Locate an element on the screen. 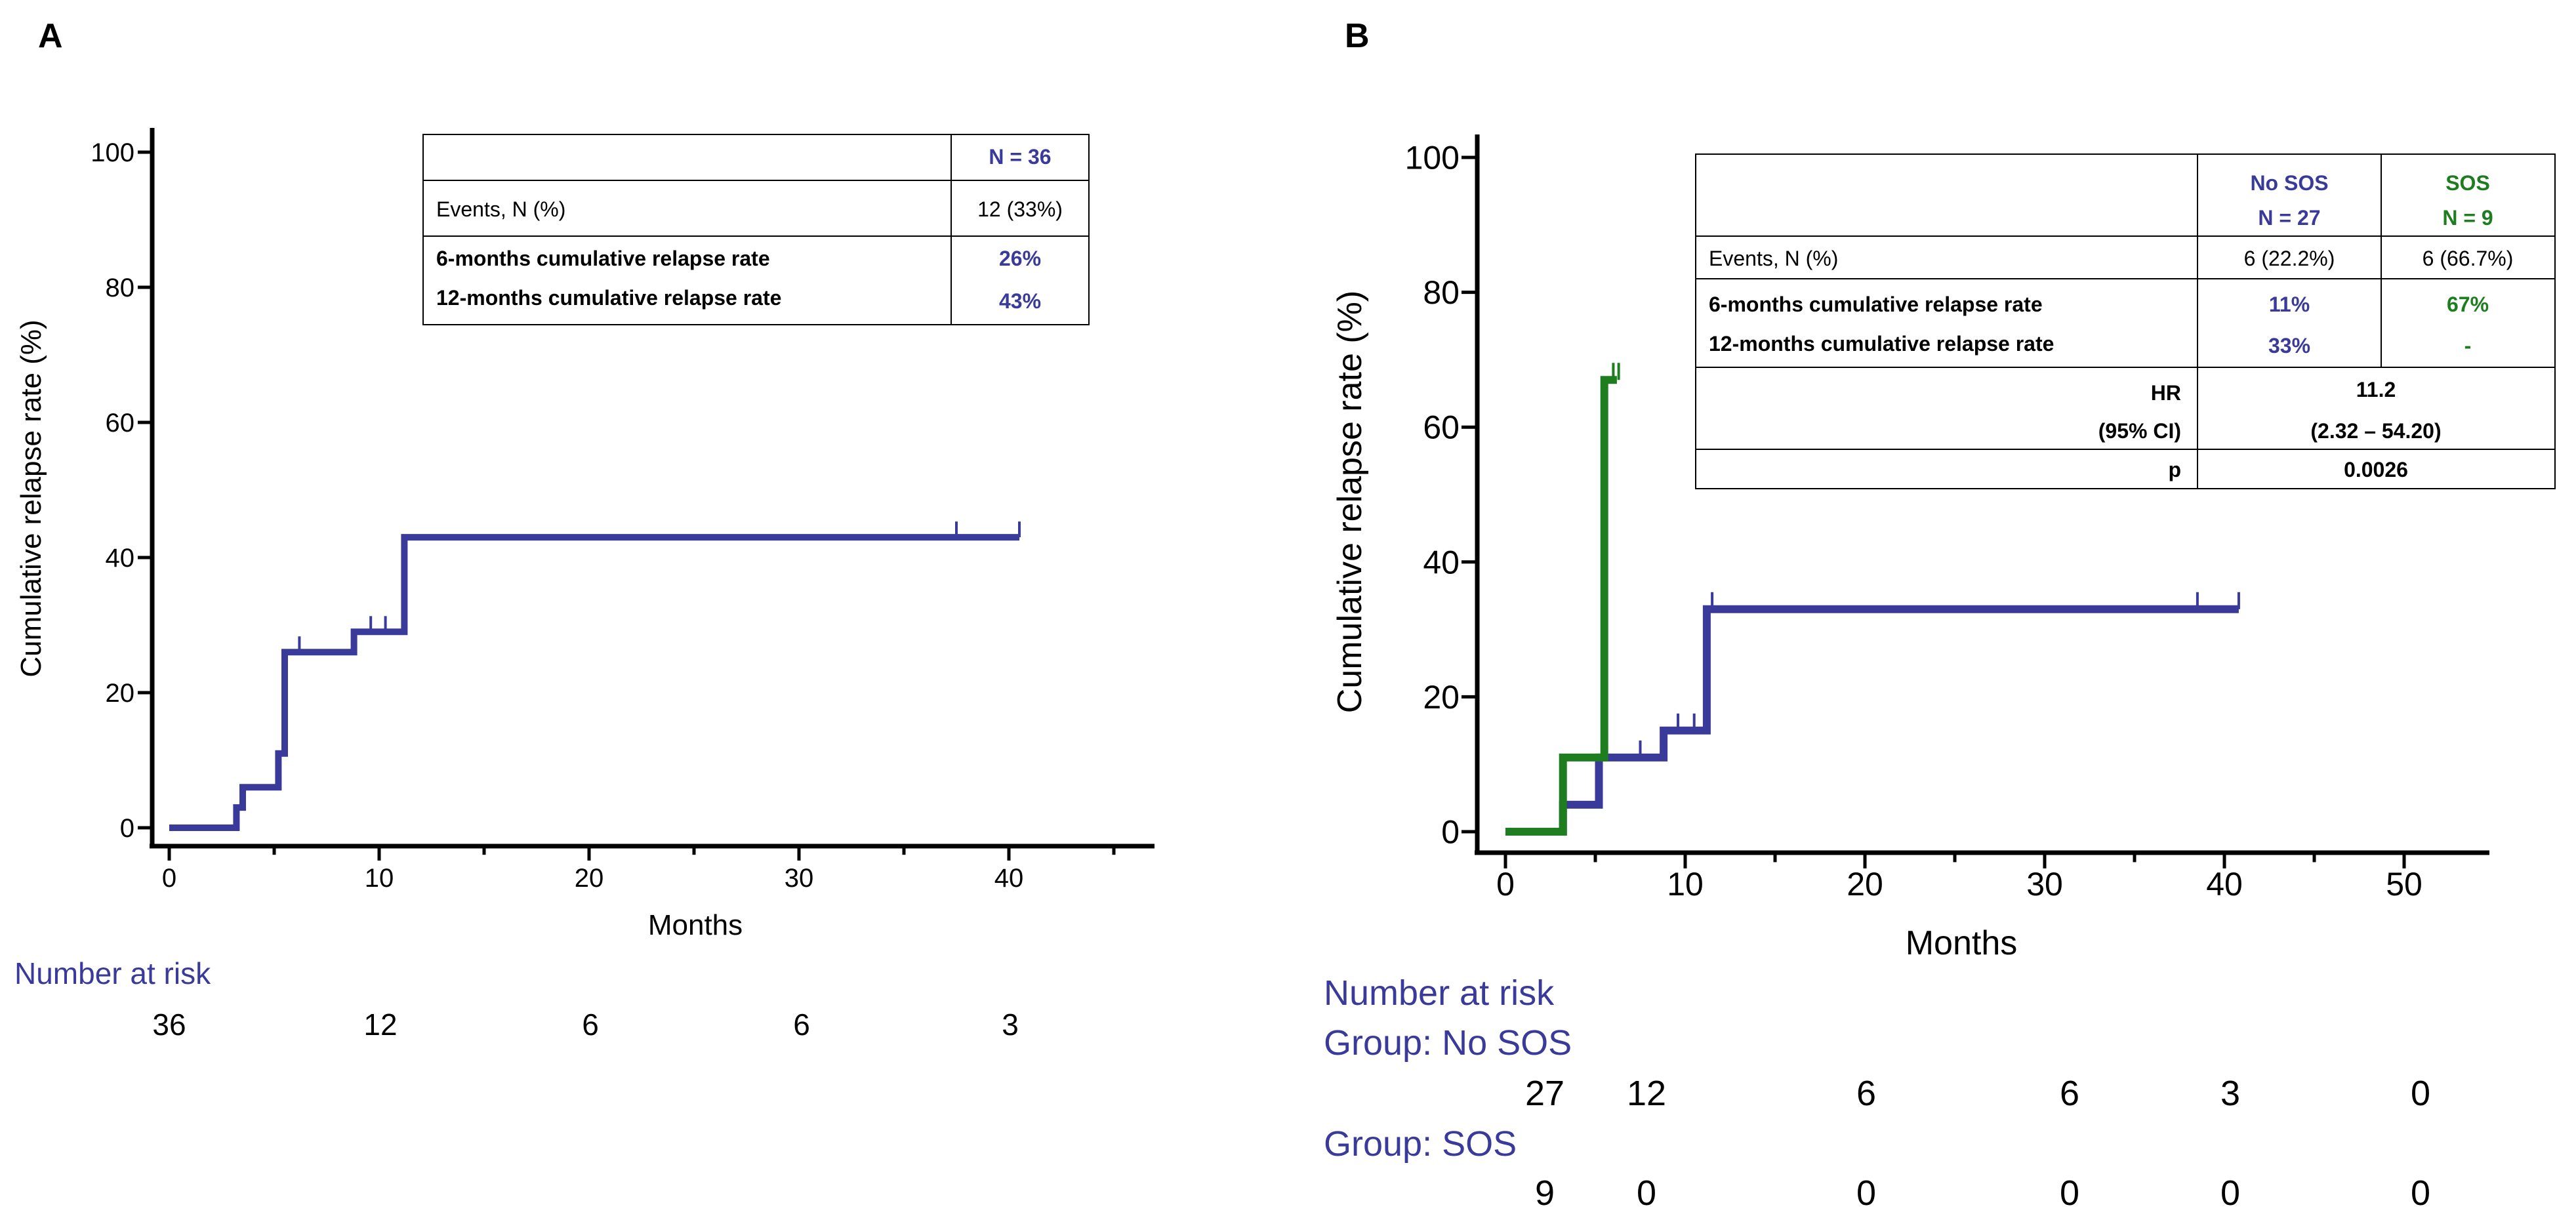 The image size is (2576, 1220). b-rate6-sos: 67% is located at coordinates (2468, 304).